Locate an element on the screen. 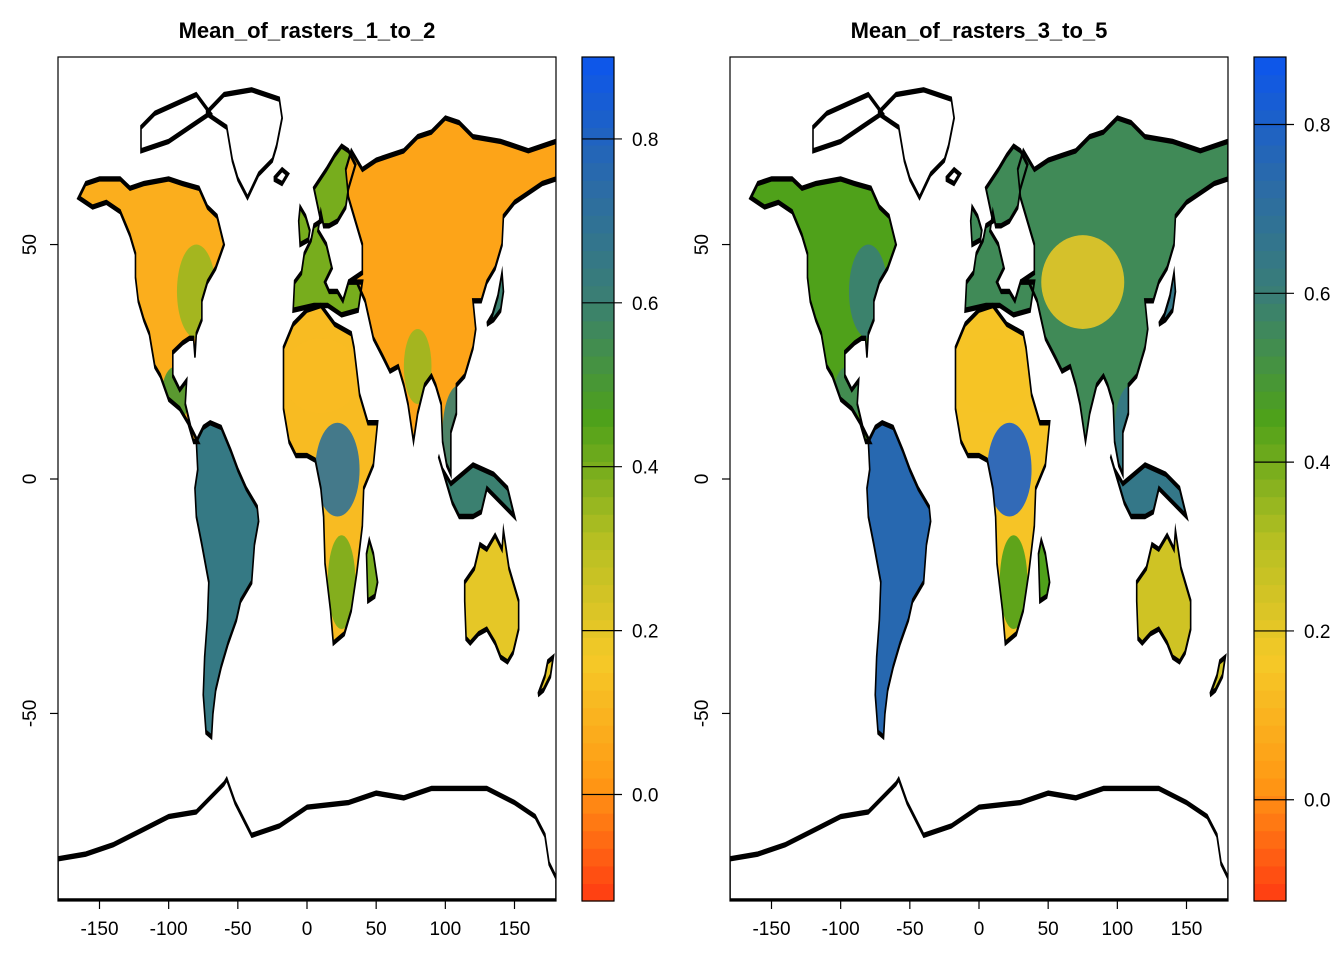 This screenshot has height=960, width=1344. region-central-asia is located at coordinates (1083, 282).